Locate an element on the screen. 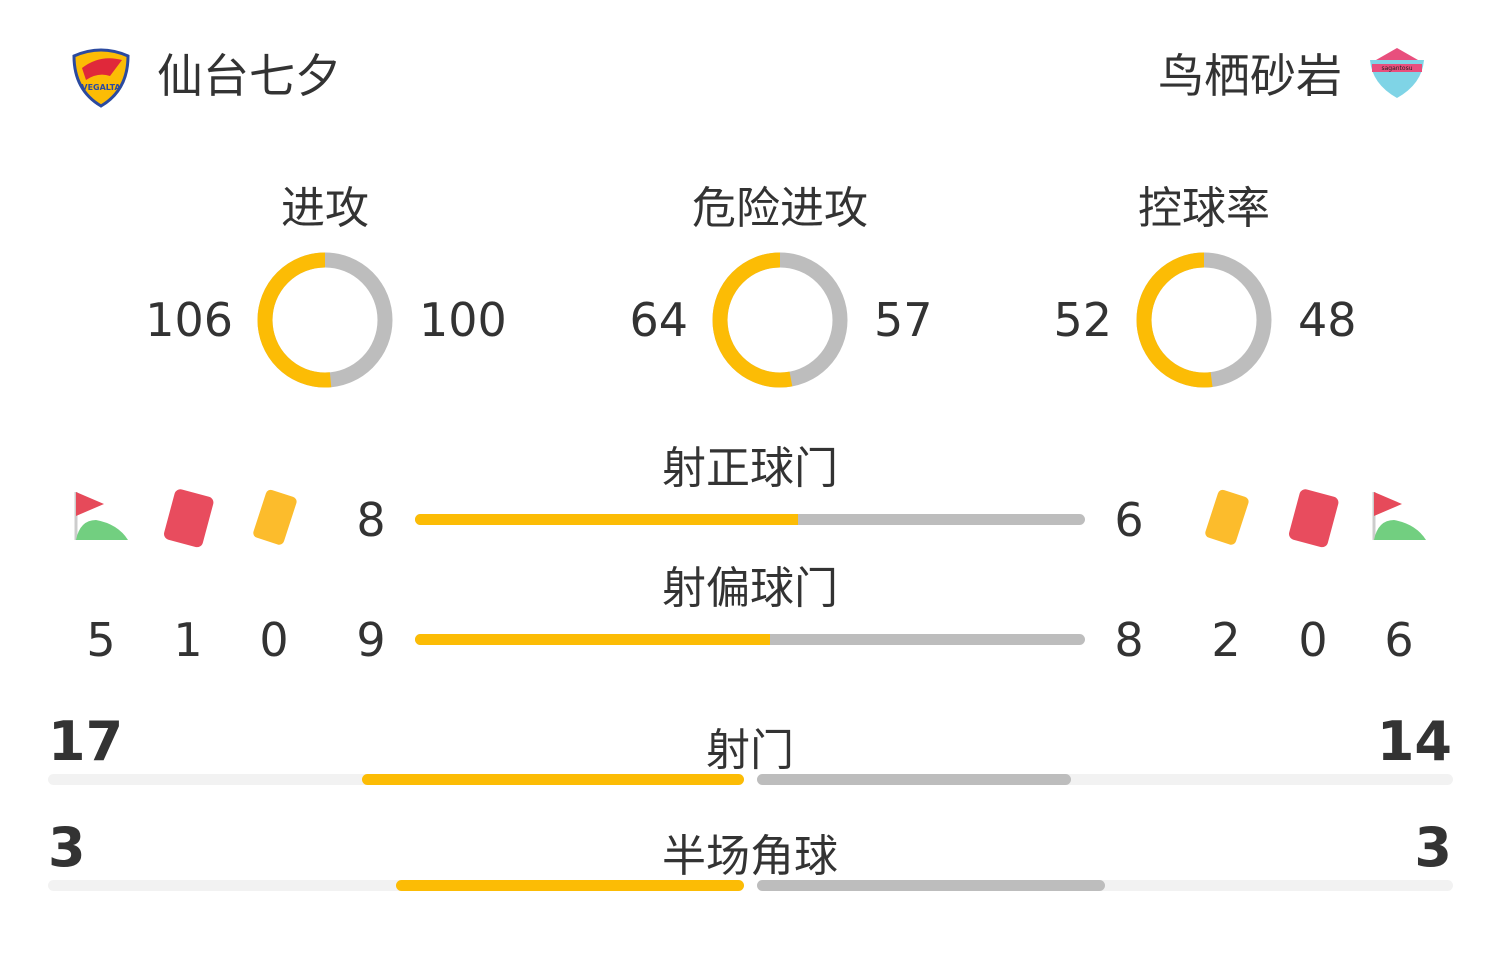 The width and height of the screenshot is (1500, 972). home-shots-on-target: 8 is located at coordinates (371, 520).